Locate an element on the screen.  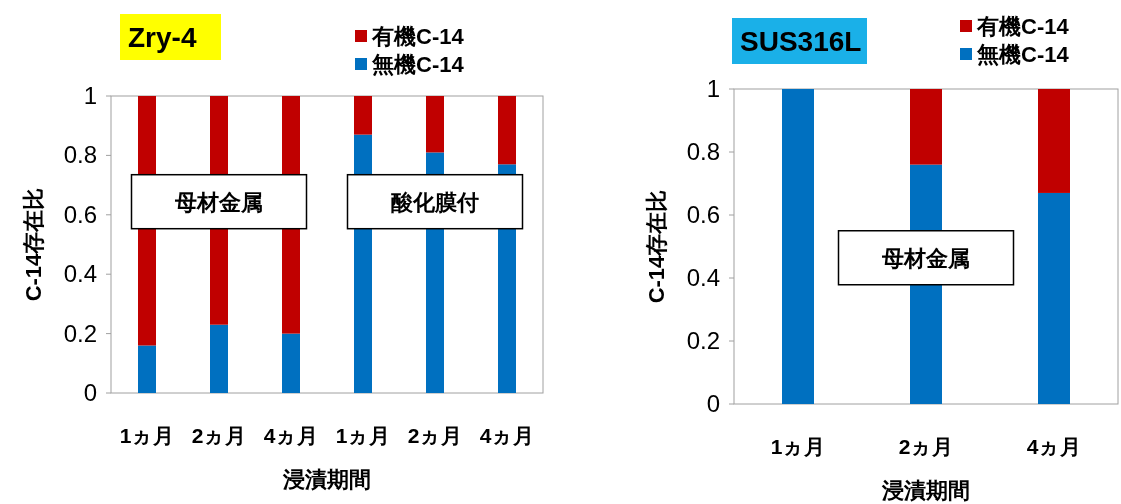
chart-title: SUS316L is located at coordinates (801, 41).